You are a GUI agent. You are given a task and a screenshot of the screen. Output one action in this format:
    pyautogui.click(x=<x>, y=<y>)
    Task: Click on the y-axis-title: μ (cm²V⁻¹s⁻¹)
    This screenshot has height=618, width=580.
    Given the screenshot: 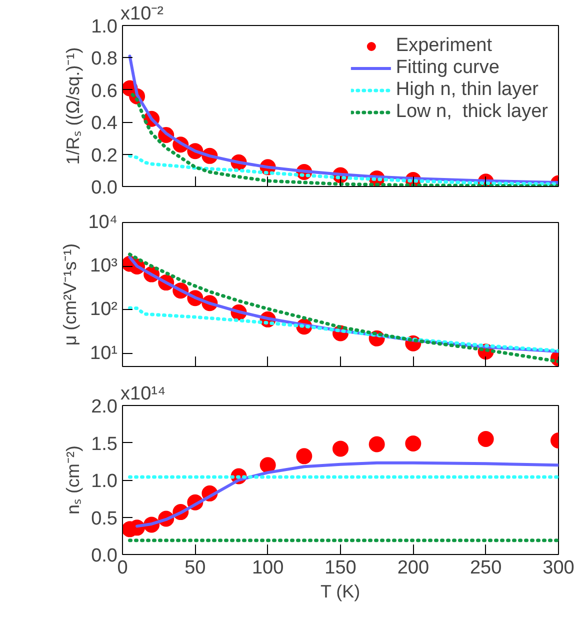 What is the action you would take?
    pyautogui.click(x=70, y=294)
    